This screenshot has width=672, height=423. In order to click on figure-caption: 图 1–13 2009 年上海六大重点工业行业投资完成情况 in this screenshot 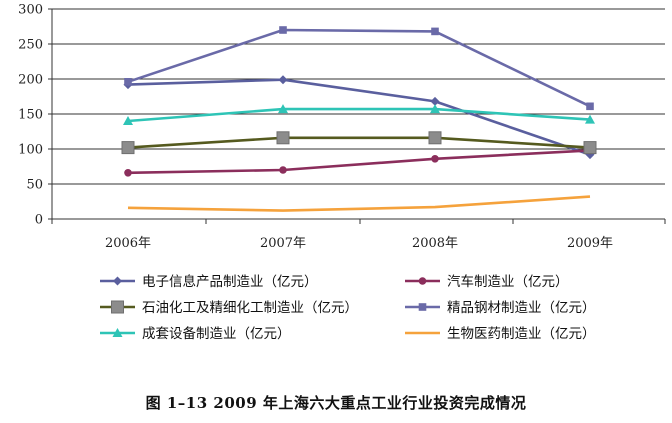, I will do `click(336, 403)`.